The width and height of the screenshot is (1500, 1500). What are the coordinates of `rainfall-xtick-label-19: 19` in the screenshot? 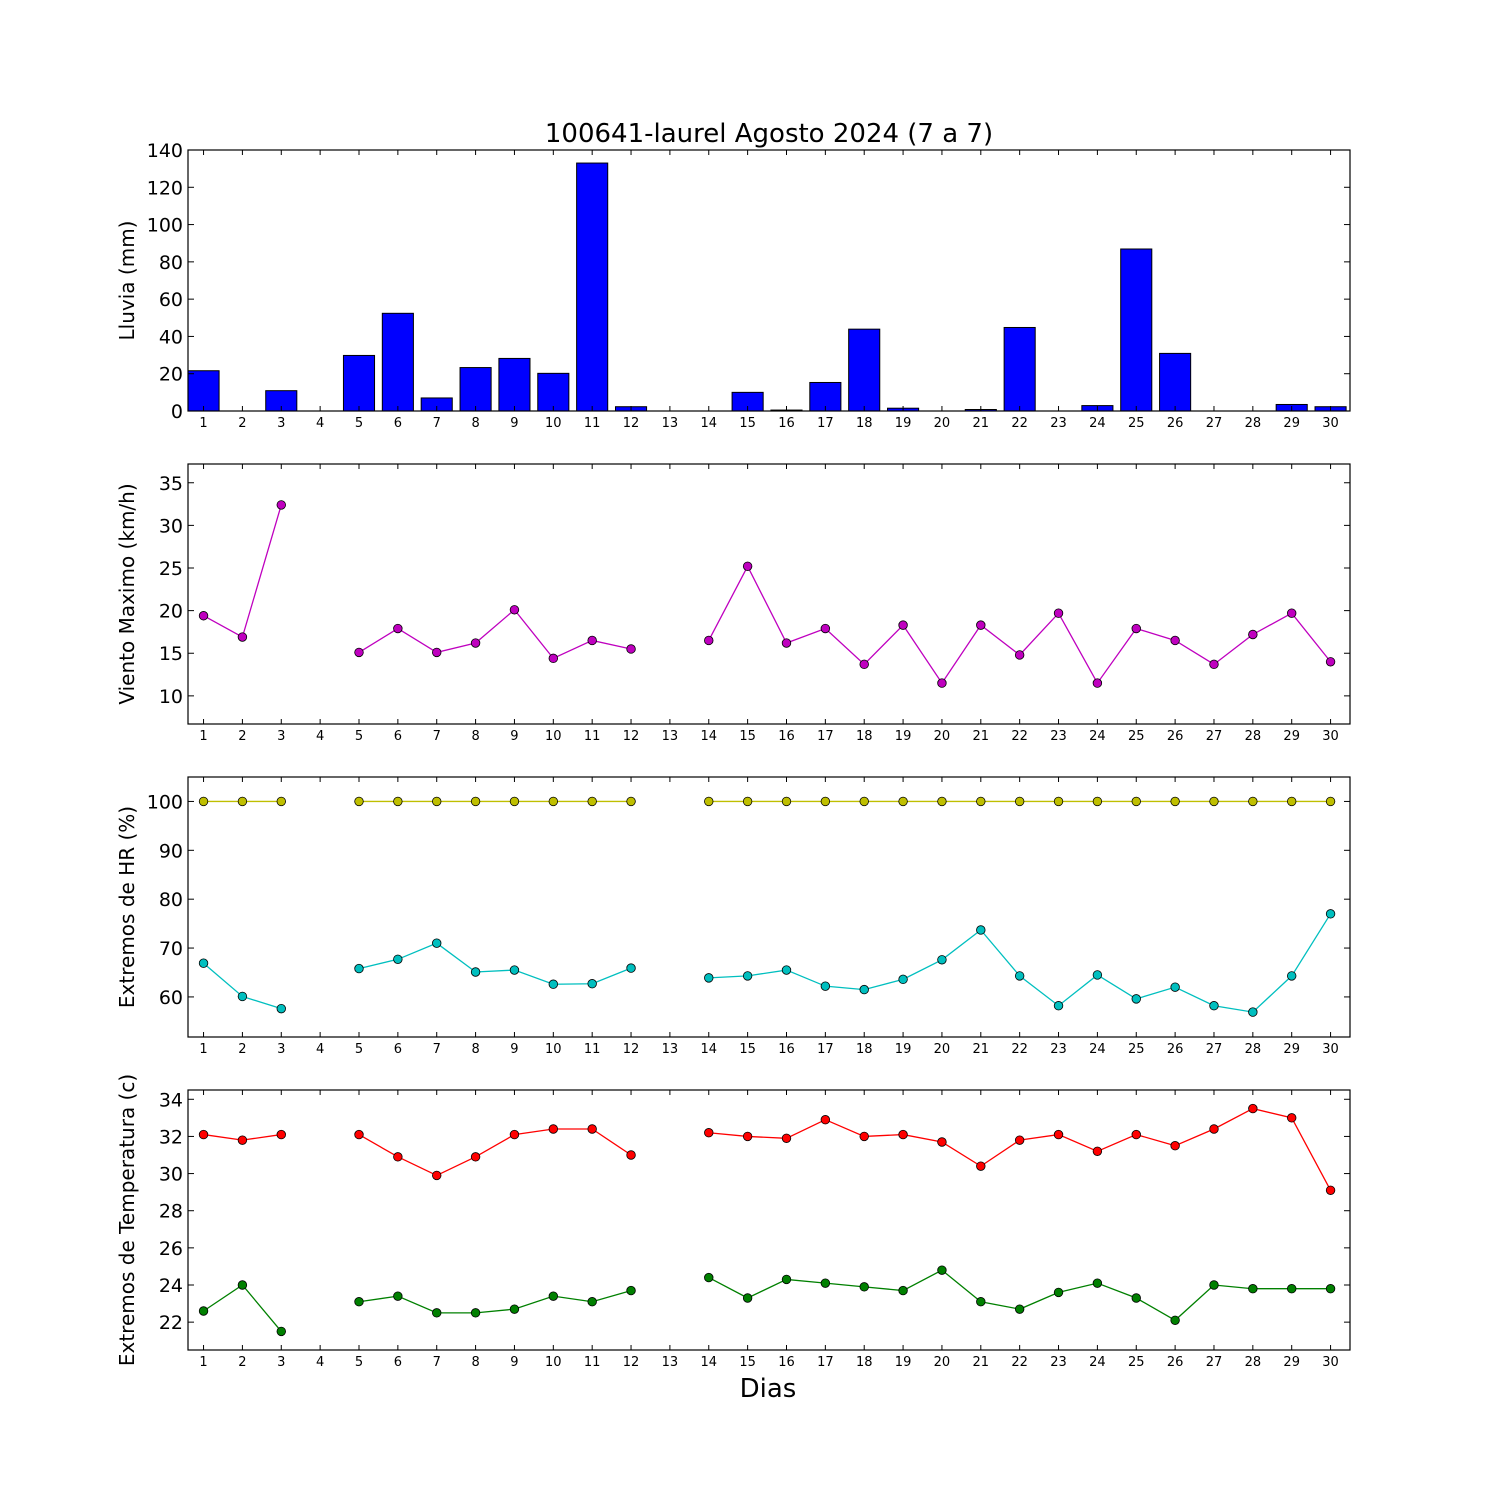 It's located at (903, 423).